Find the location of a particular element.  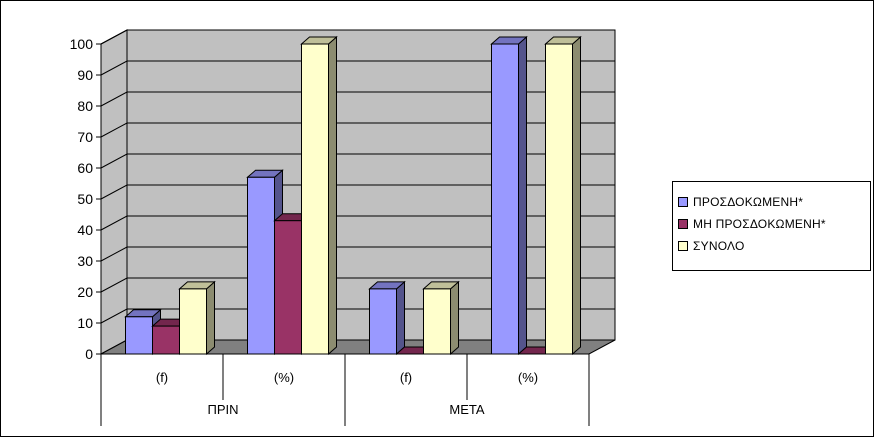

x-group-label: ΜΕΤΑ is located at coordinates (466, 409).